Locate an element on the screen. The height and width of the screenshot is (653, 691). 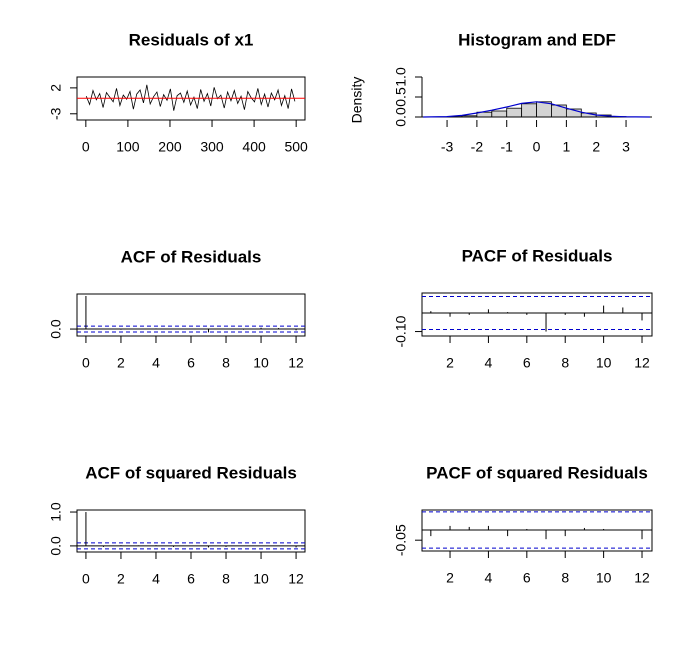
residual-line is located at coordinates (190, 98).